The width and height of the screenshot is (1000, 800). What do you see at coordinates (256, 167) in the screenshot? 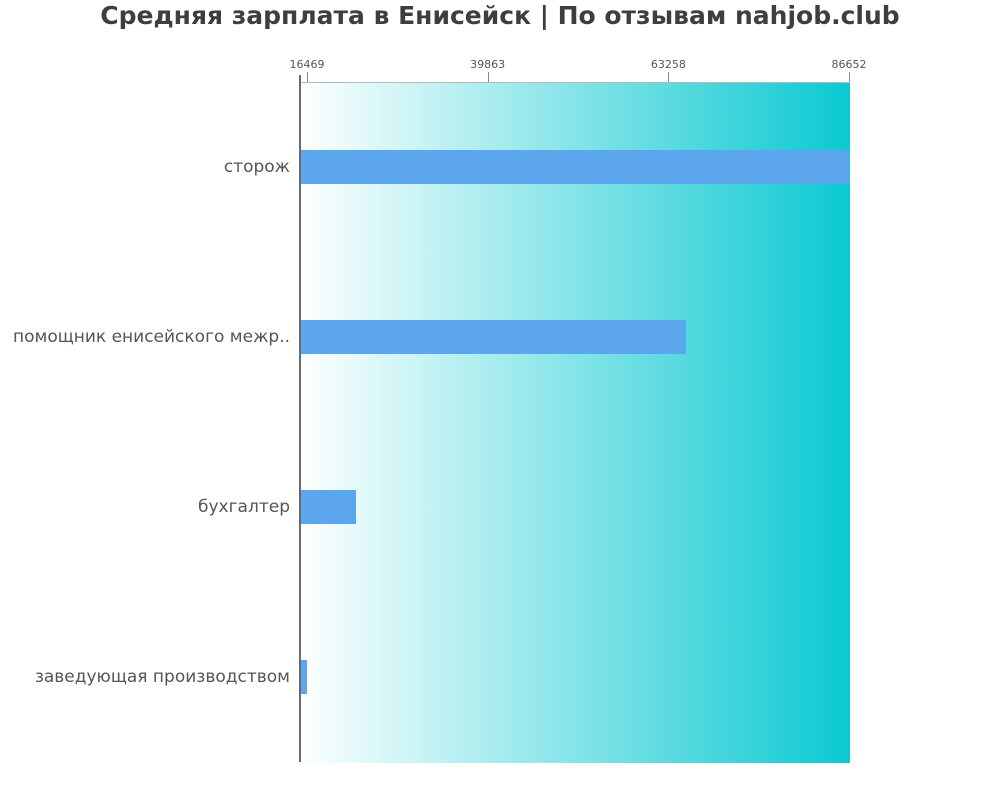
I see `category-label-1: сторож` at bounding box center [256, 167].